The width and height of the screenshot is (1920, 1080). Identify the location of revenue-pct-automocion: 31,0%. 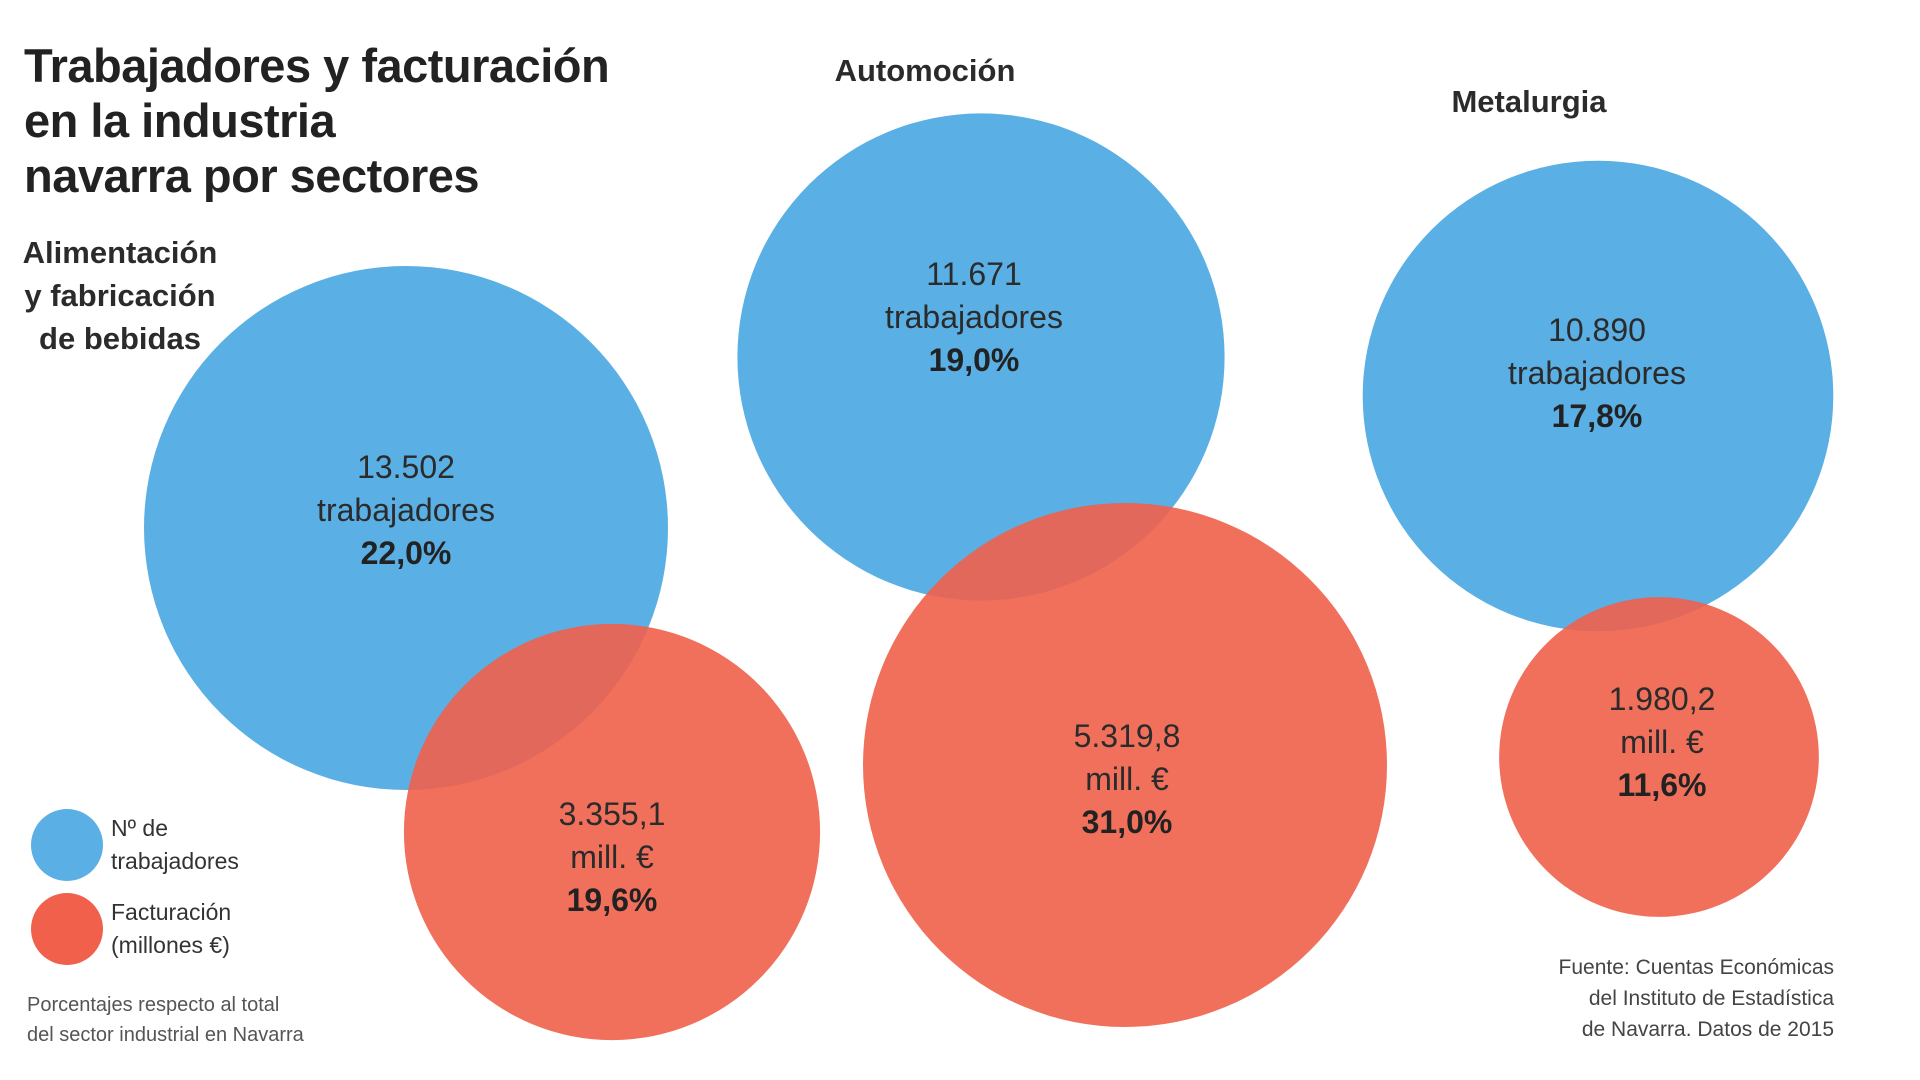
(1127, 822).